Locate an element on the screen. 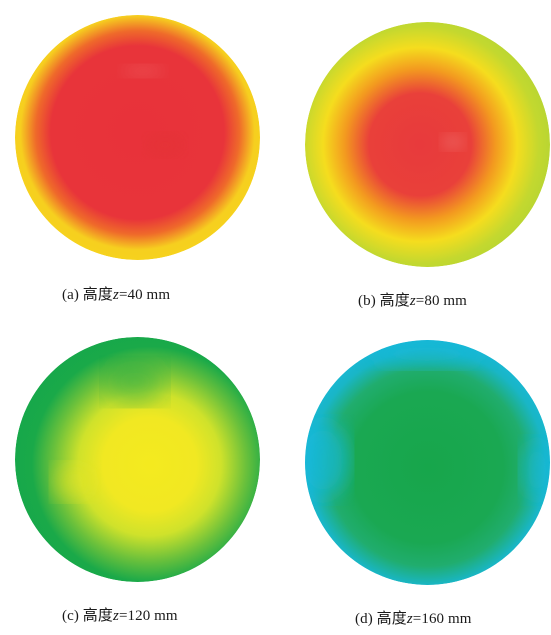  caption-c-variable: z is located at coordinates (116, 616).